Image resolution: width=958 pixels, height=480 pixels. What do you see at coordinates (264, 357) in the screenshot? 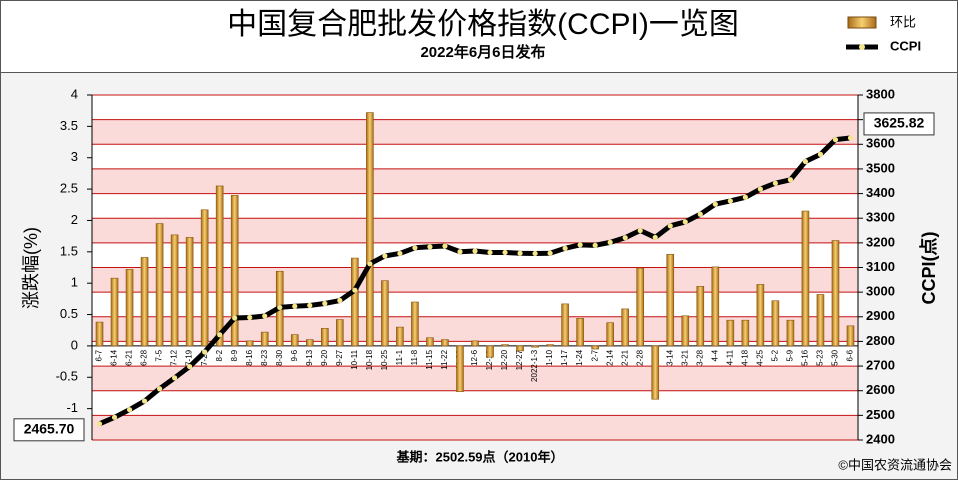
I see `x-tick-label: 8-23` at bounding box center [264, 357].